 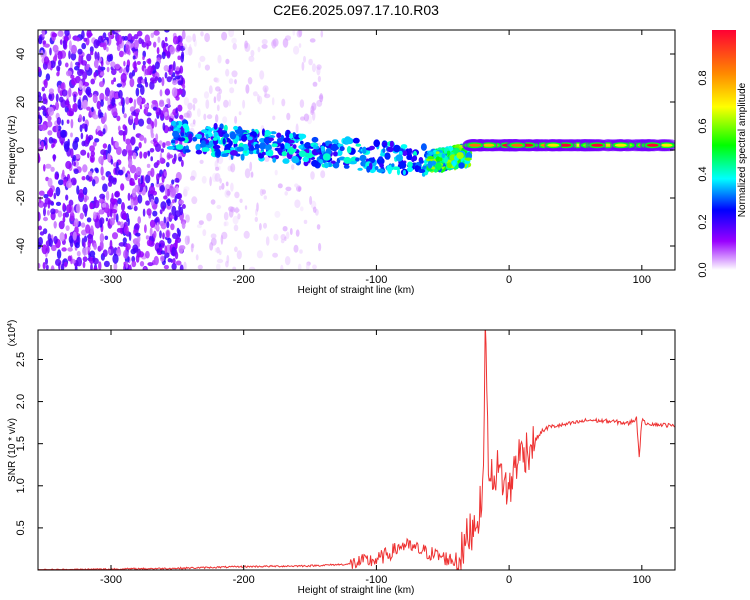 I want to click on figure-title: C2E6.2025.097.17.10.R03, so click(x=356, y=10).